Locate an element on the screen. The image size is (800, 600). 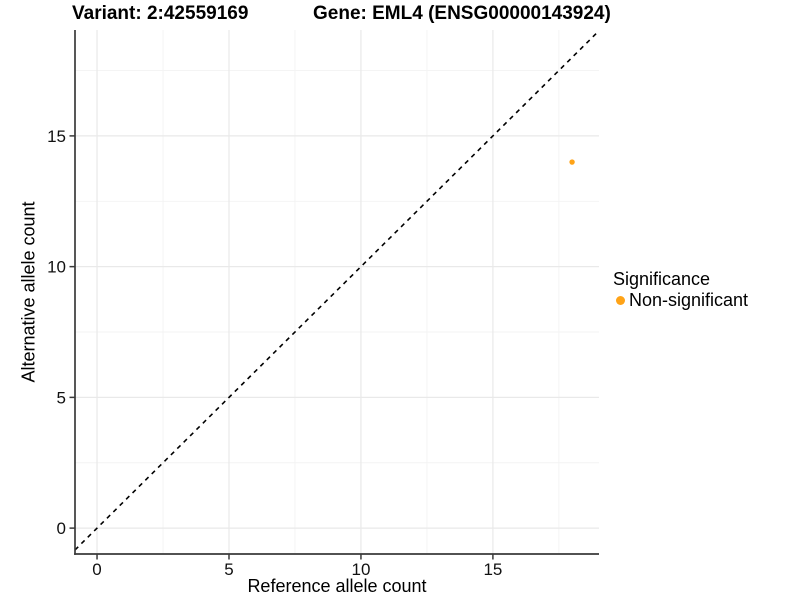
legend-title: Significance is located at coordinates (662, 279).